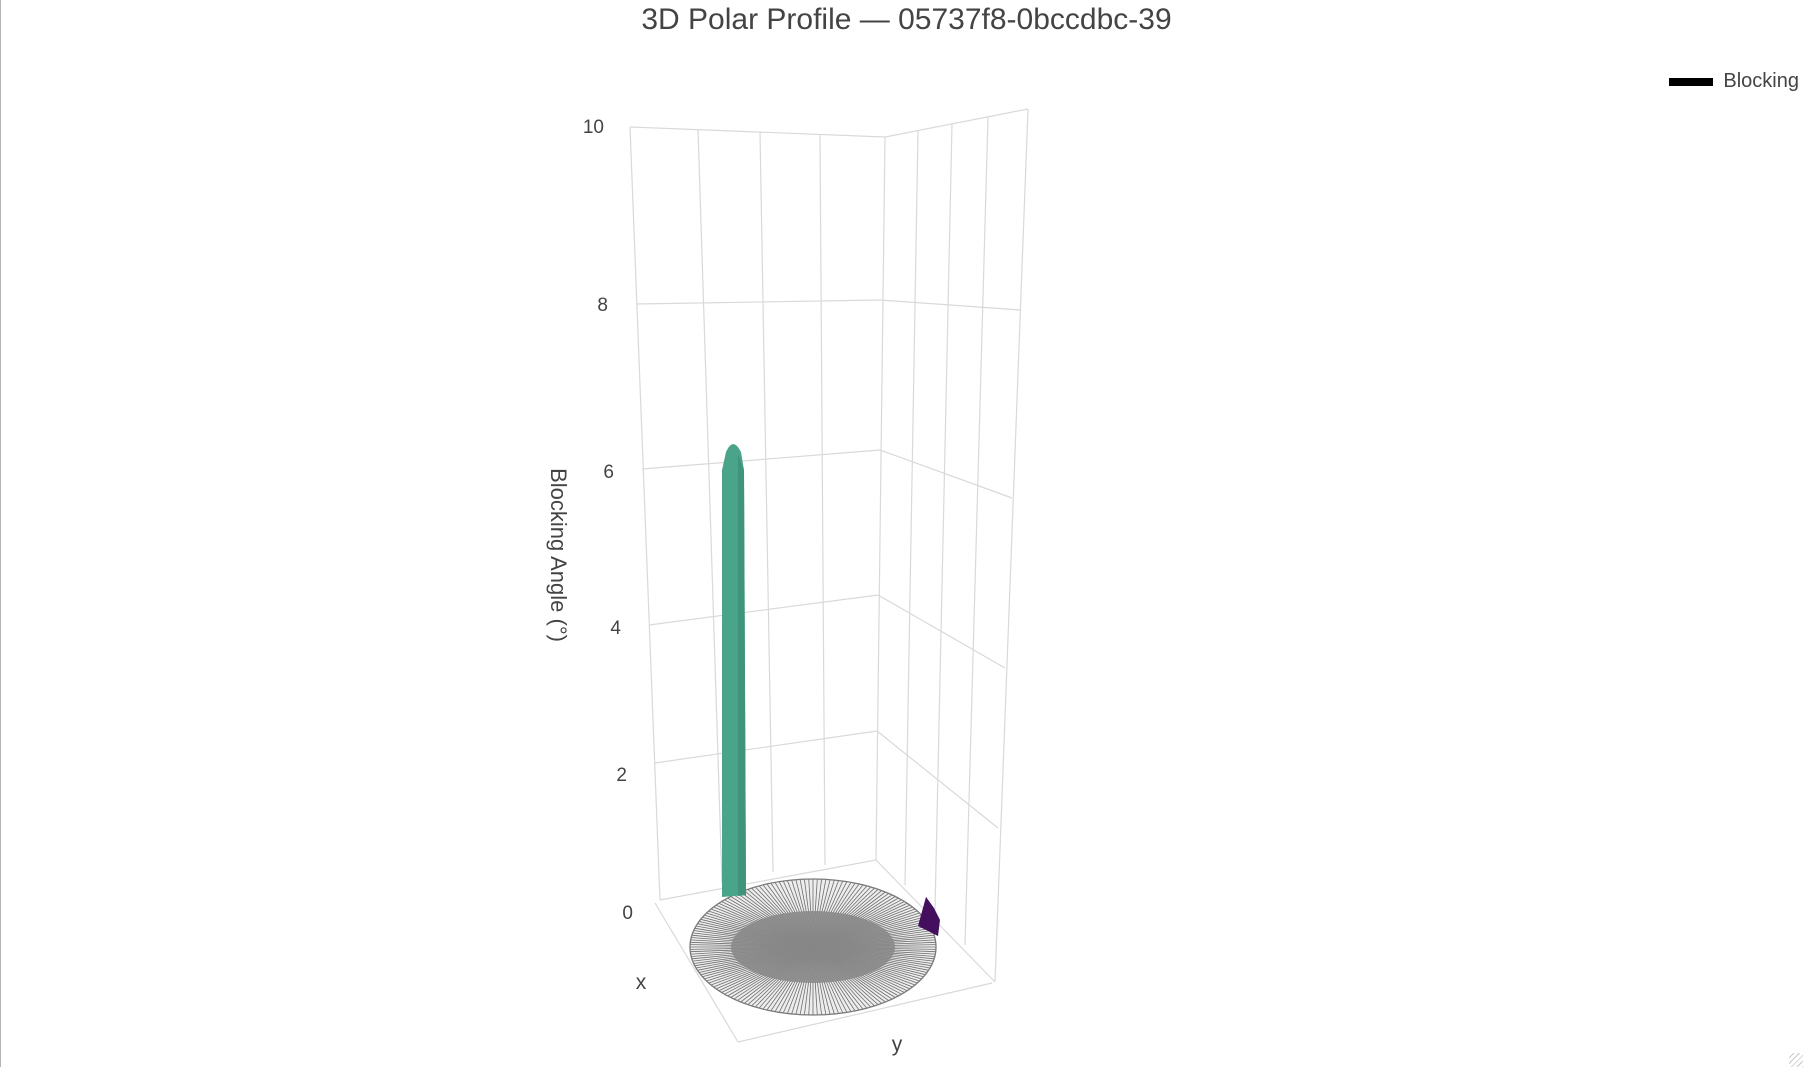 The height and width of the screenshot is (1067, 1803). Describe the element at coordinates (593, 127) in the screenshot. I see `z-tick-label: 10` at that location.